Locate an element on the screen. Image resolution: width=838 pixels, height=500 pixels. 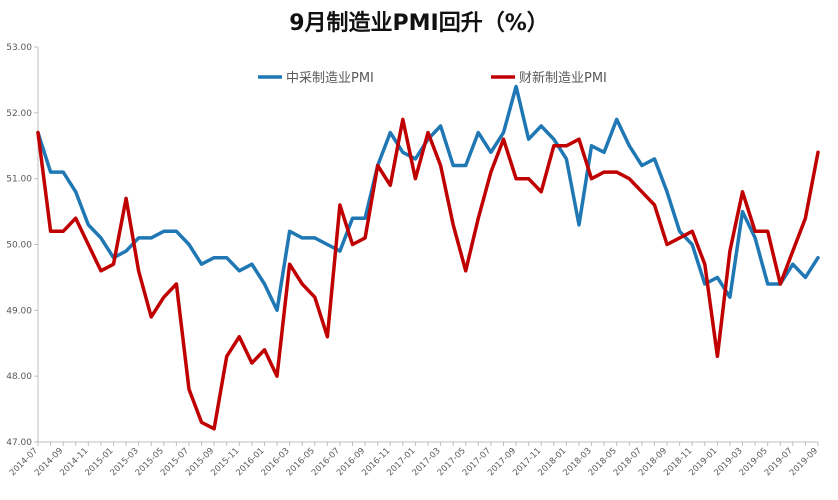
y-tick-label: 49.00 is located at coordinates (19, 311).